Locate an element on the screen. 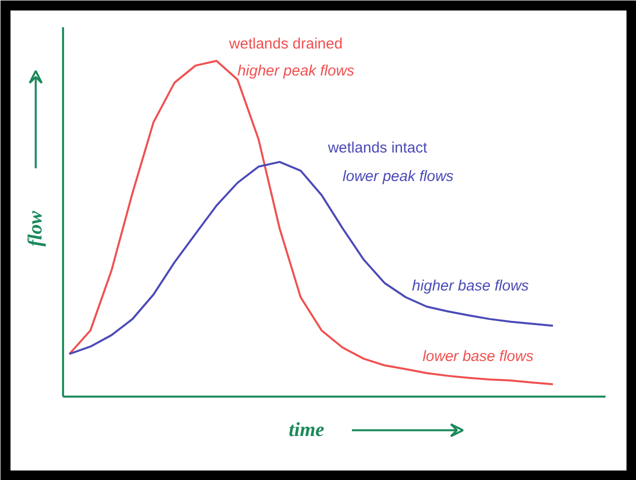 The image size is (636, 480). annotation: higher peak flows is located at coordinates (296, 71).